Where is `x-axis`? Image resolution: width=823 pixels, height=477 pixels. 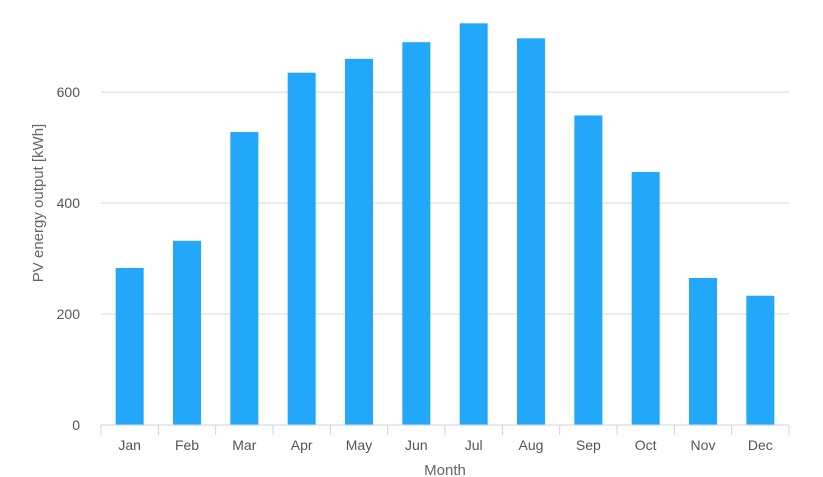 x-axis is located at coordinates (445, 429).